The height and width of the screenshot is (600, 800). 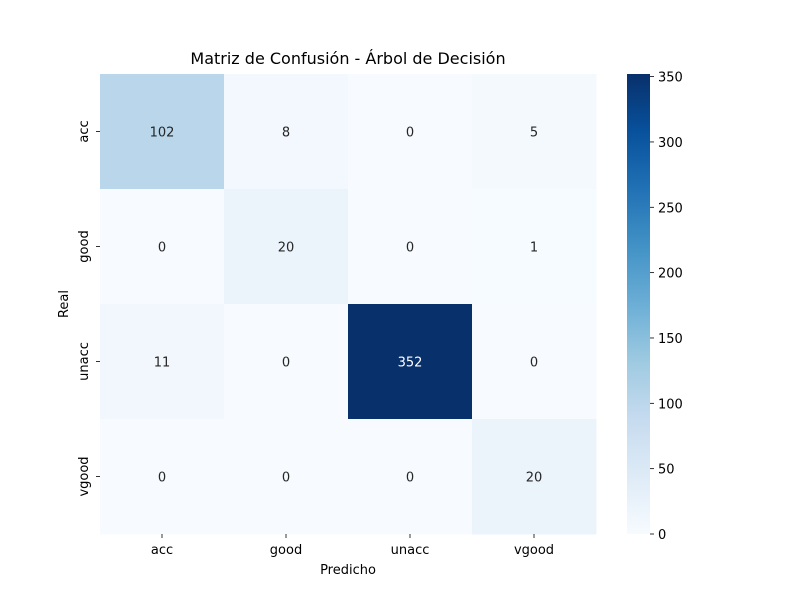 What do you see at coordinates (84, 131) in the screenshot?
I see `y-tick-label: acc` at bounding box center [84, 131].